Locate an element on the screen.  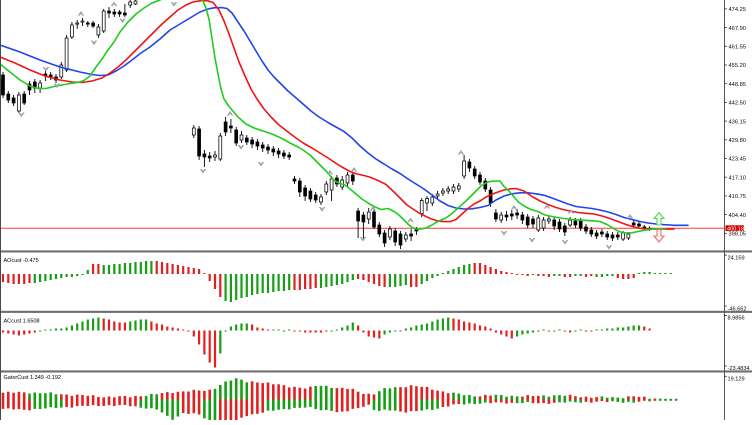
svg-text: 417.10 is located at coordinates (737, 178).